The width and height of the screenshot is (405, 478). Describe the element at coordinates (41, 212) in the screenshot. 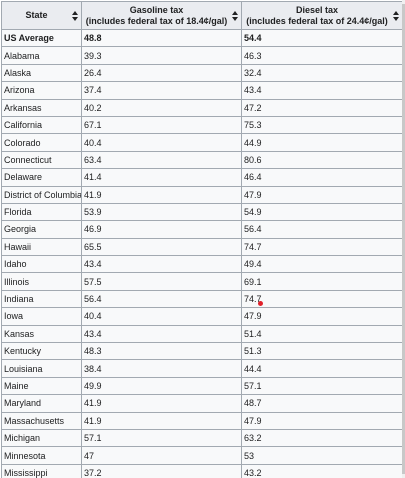

I see `state-cell: Florida` at that location.